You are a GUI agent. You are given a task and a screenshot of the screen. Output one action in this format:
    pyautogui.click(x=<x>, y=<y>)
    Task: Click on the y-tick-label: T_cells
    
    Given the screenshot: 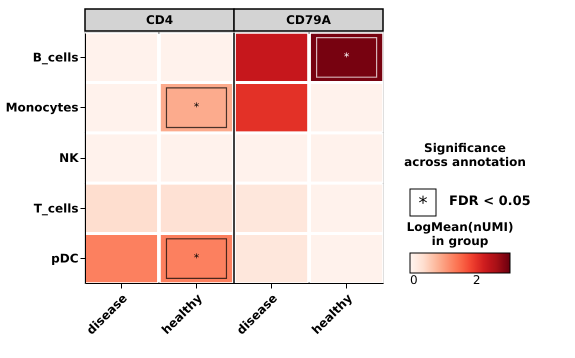 What is the action you would take?
    pyautogui.click(x=56, y=208)
    